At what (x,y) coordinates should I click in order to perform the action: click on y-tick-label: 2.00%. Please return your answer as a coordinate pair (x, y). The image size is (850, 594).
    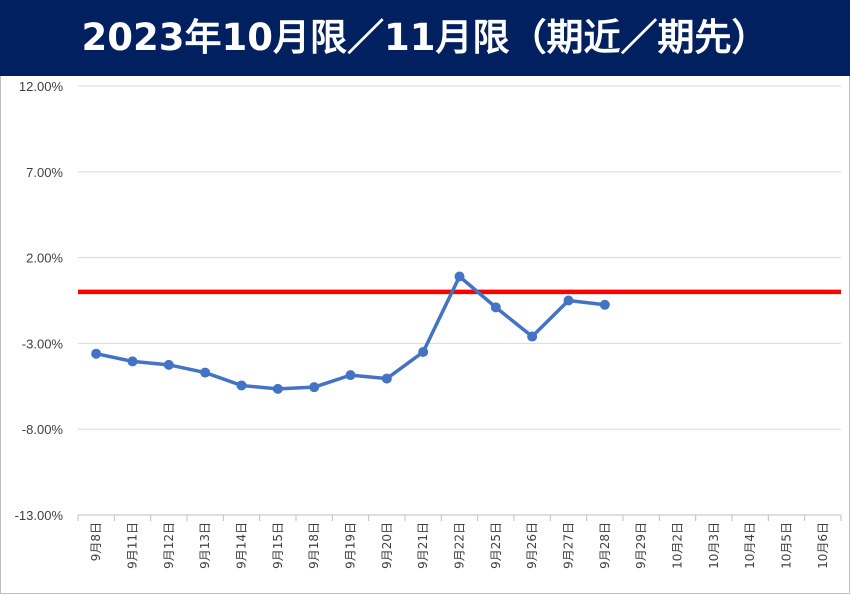
    Looking at the image, I should click on (44, 258).